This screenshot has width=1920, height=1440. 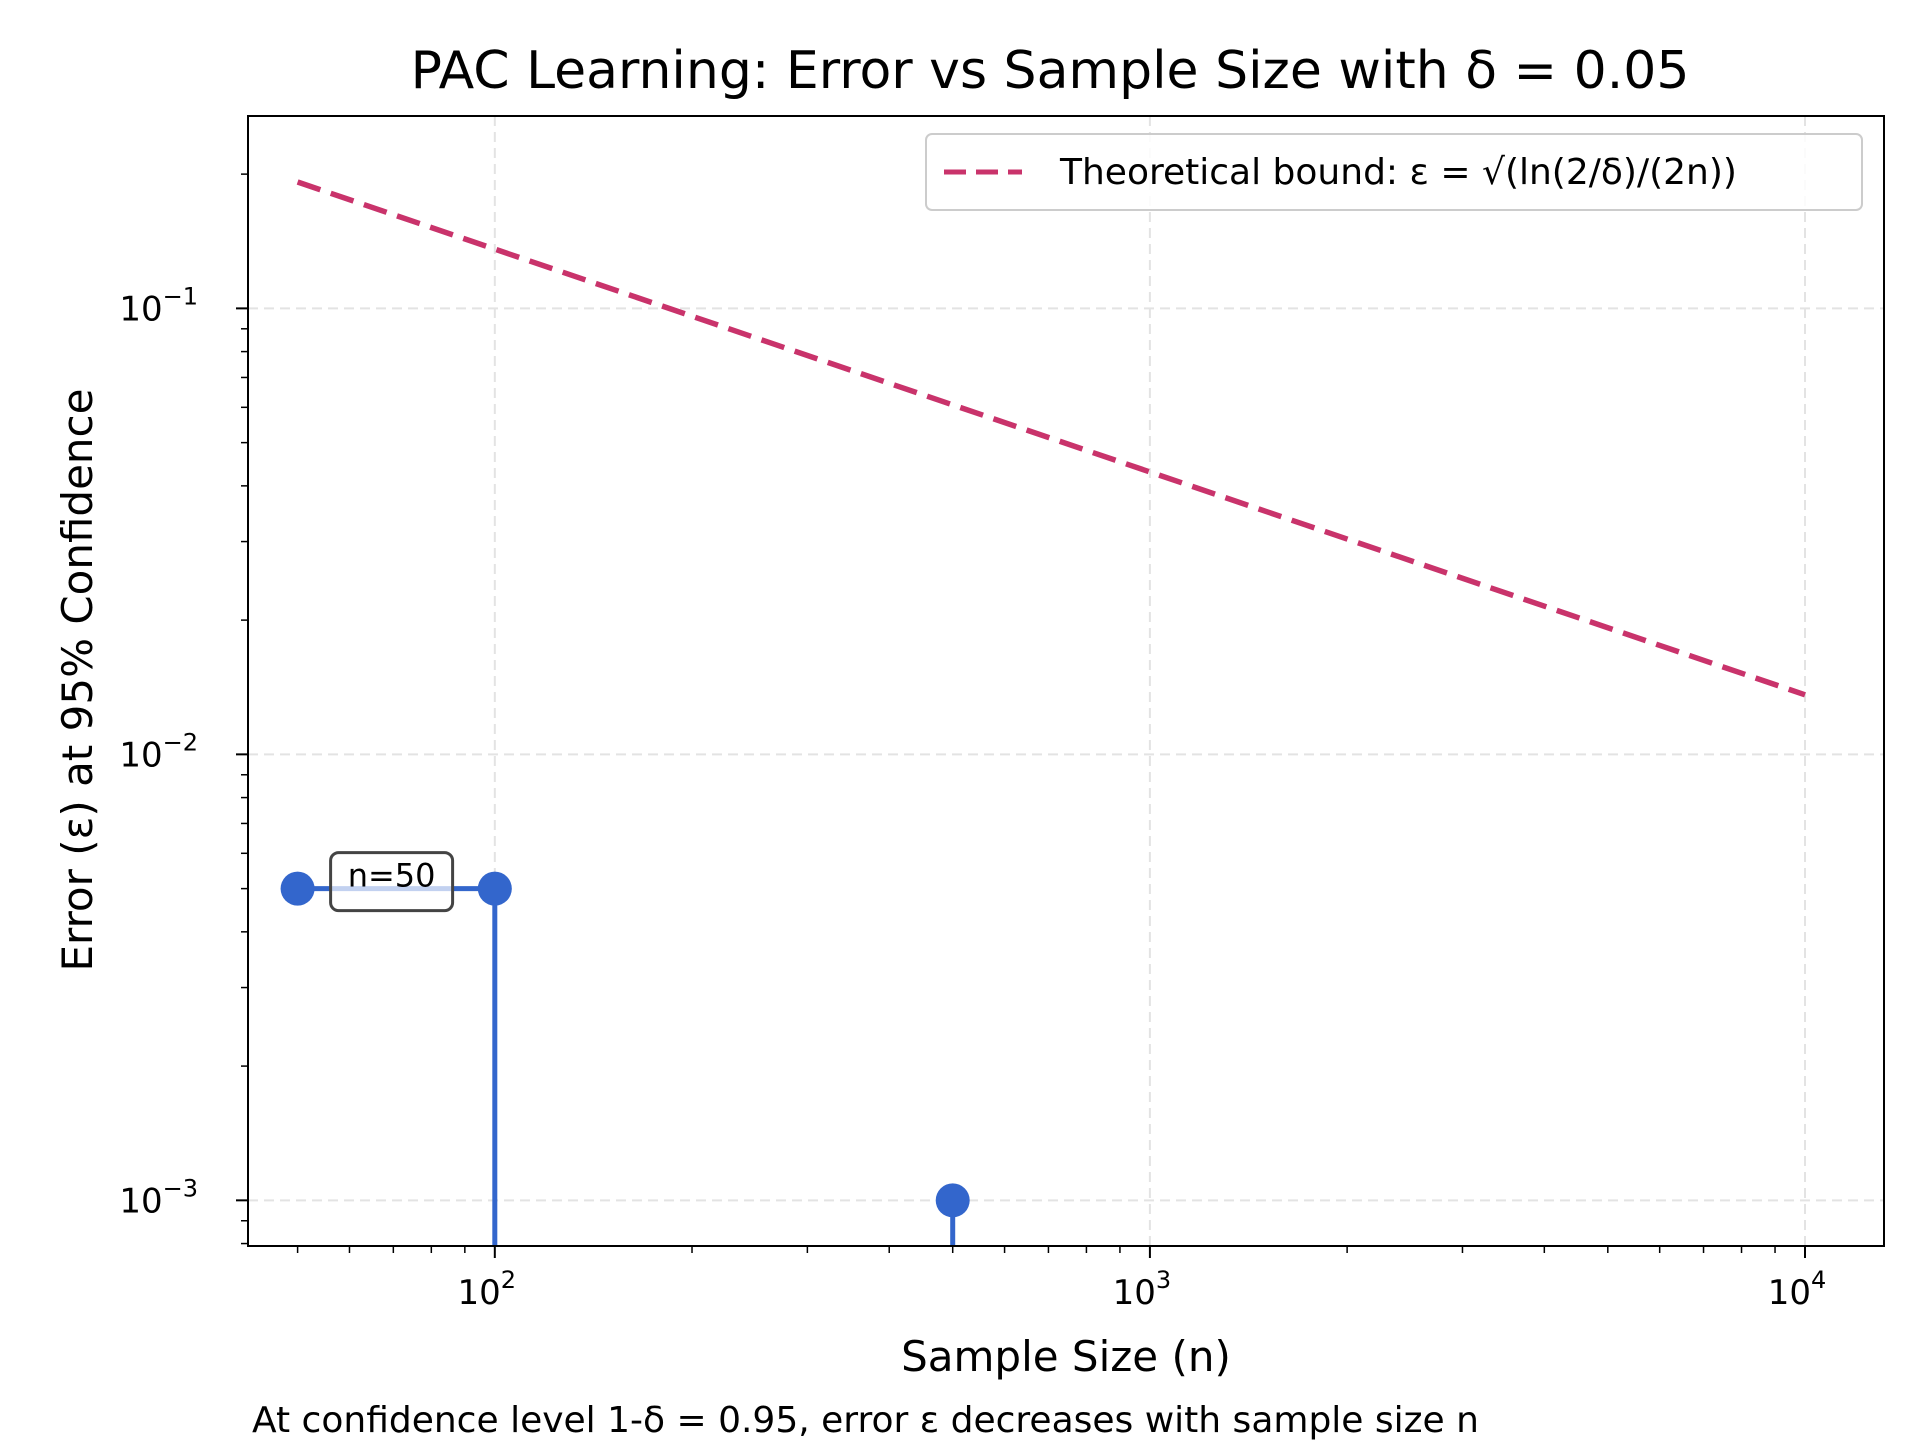 What do you see at coordinates (158, 751) in the screenshot?
I see `y-tick-label: 10⁻²` at bounding box center [158, 751].